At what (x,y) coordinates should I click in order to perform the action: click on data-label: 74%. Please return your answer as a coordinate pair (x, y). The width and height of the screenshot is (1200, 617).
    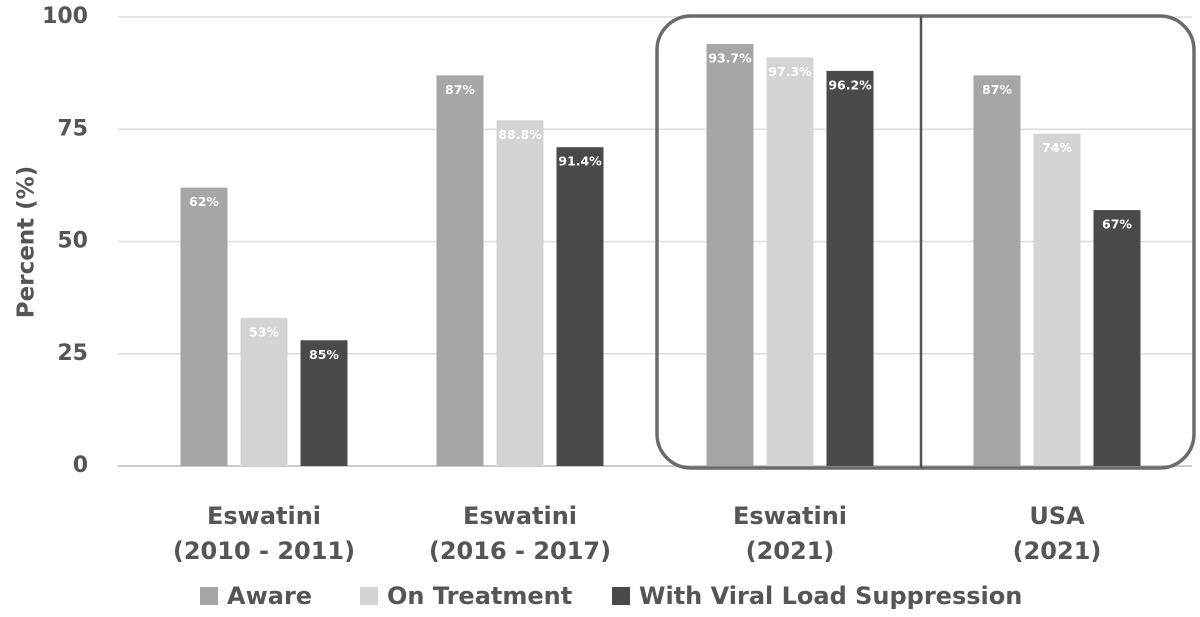
    Looking at the image, I should click on (1057, 147).